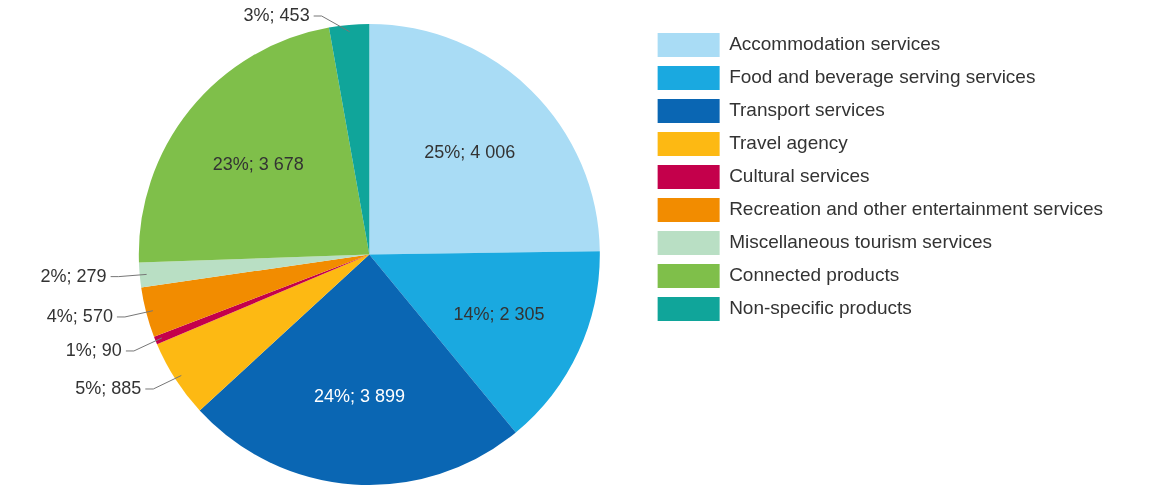  What do you see at coordinates (789, 143) in the screenshot?
I see `legend-label: Travel agency` at bounding box center [789, 143].